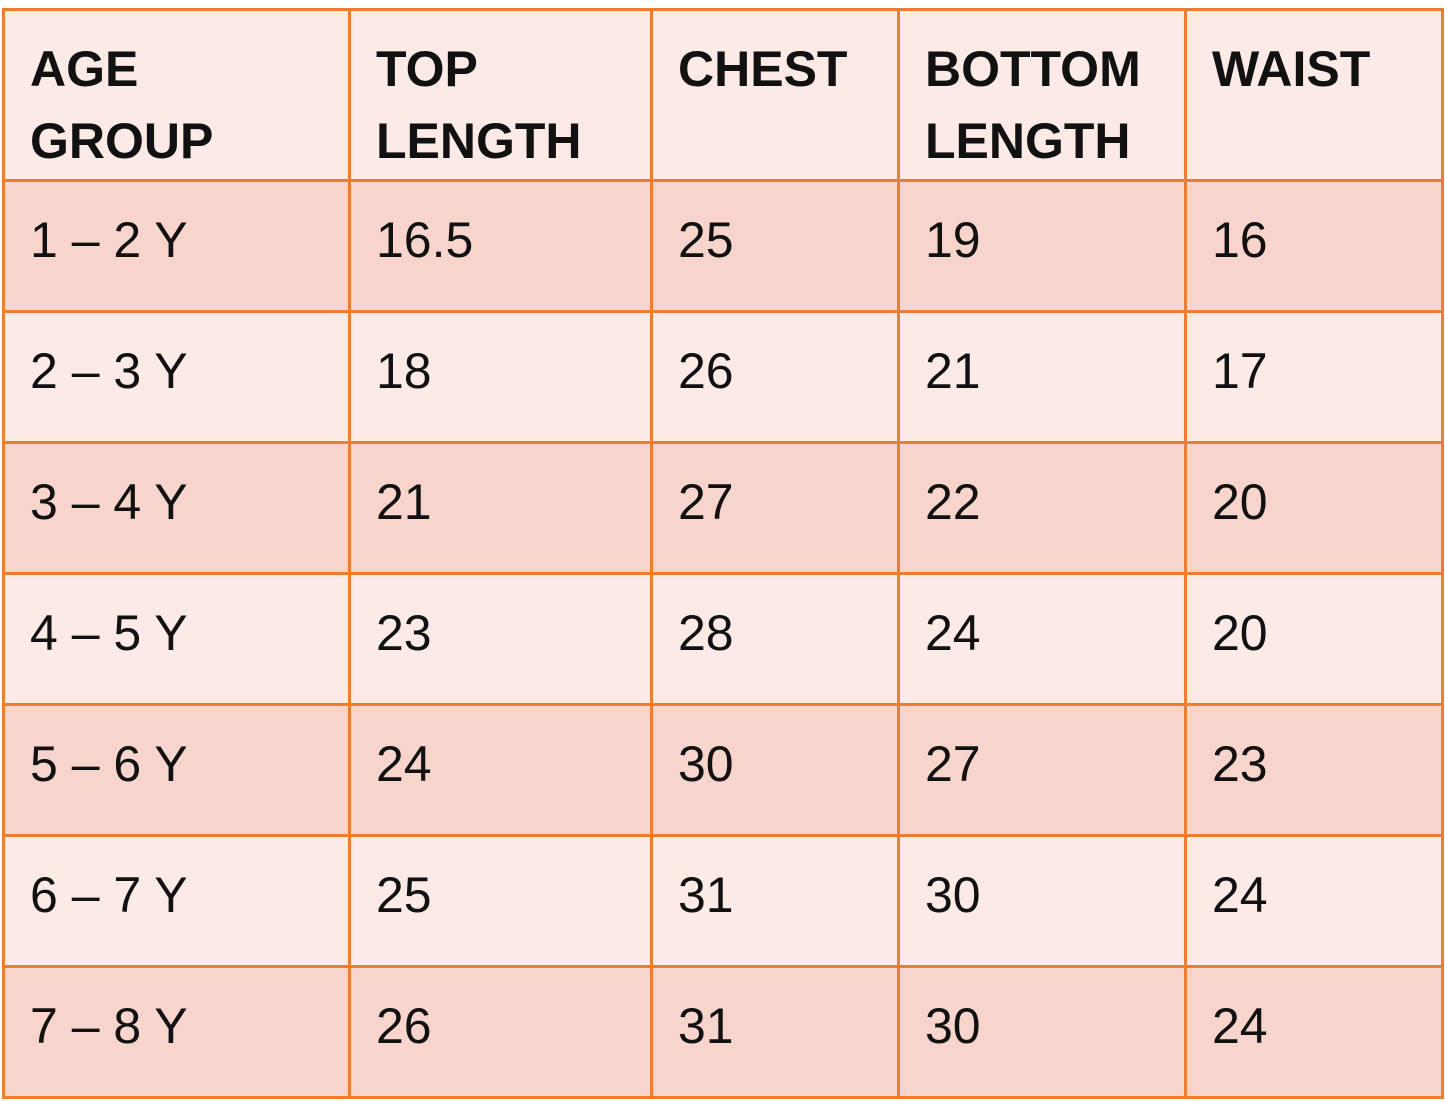 This screenshot has height=1101, width=1445. I want to click on table-row: 1 – 2 Y 16.5 25 19 16, so click(723, 246).